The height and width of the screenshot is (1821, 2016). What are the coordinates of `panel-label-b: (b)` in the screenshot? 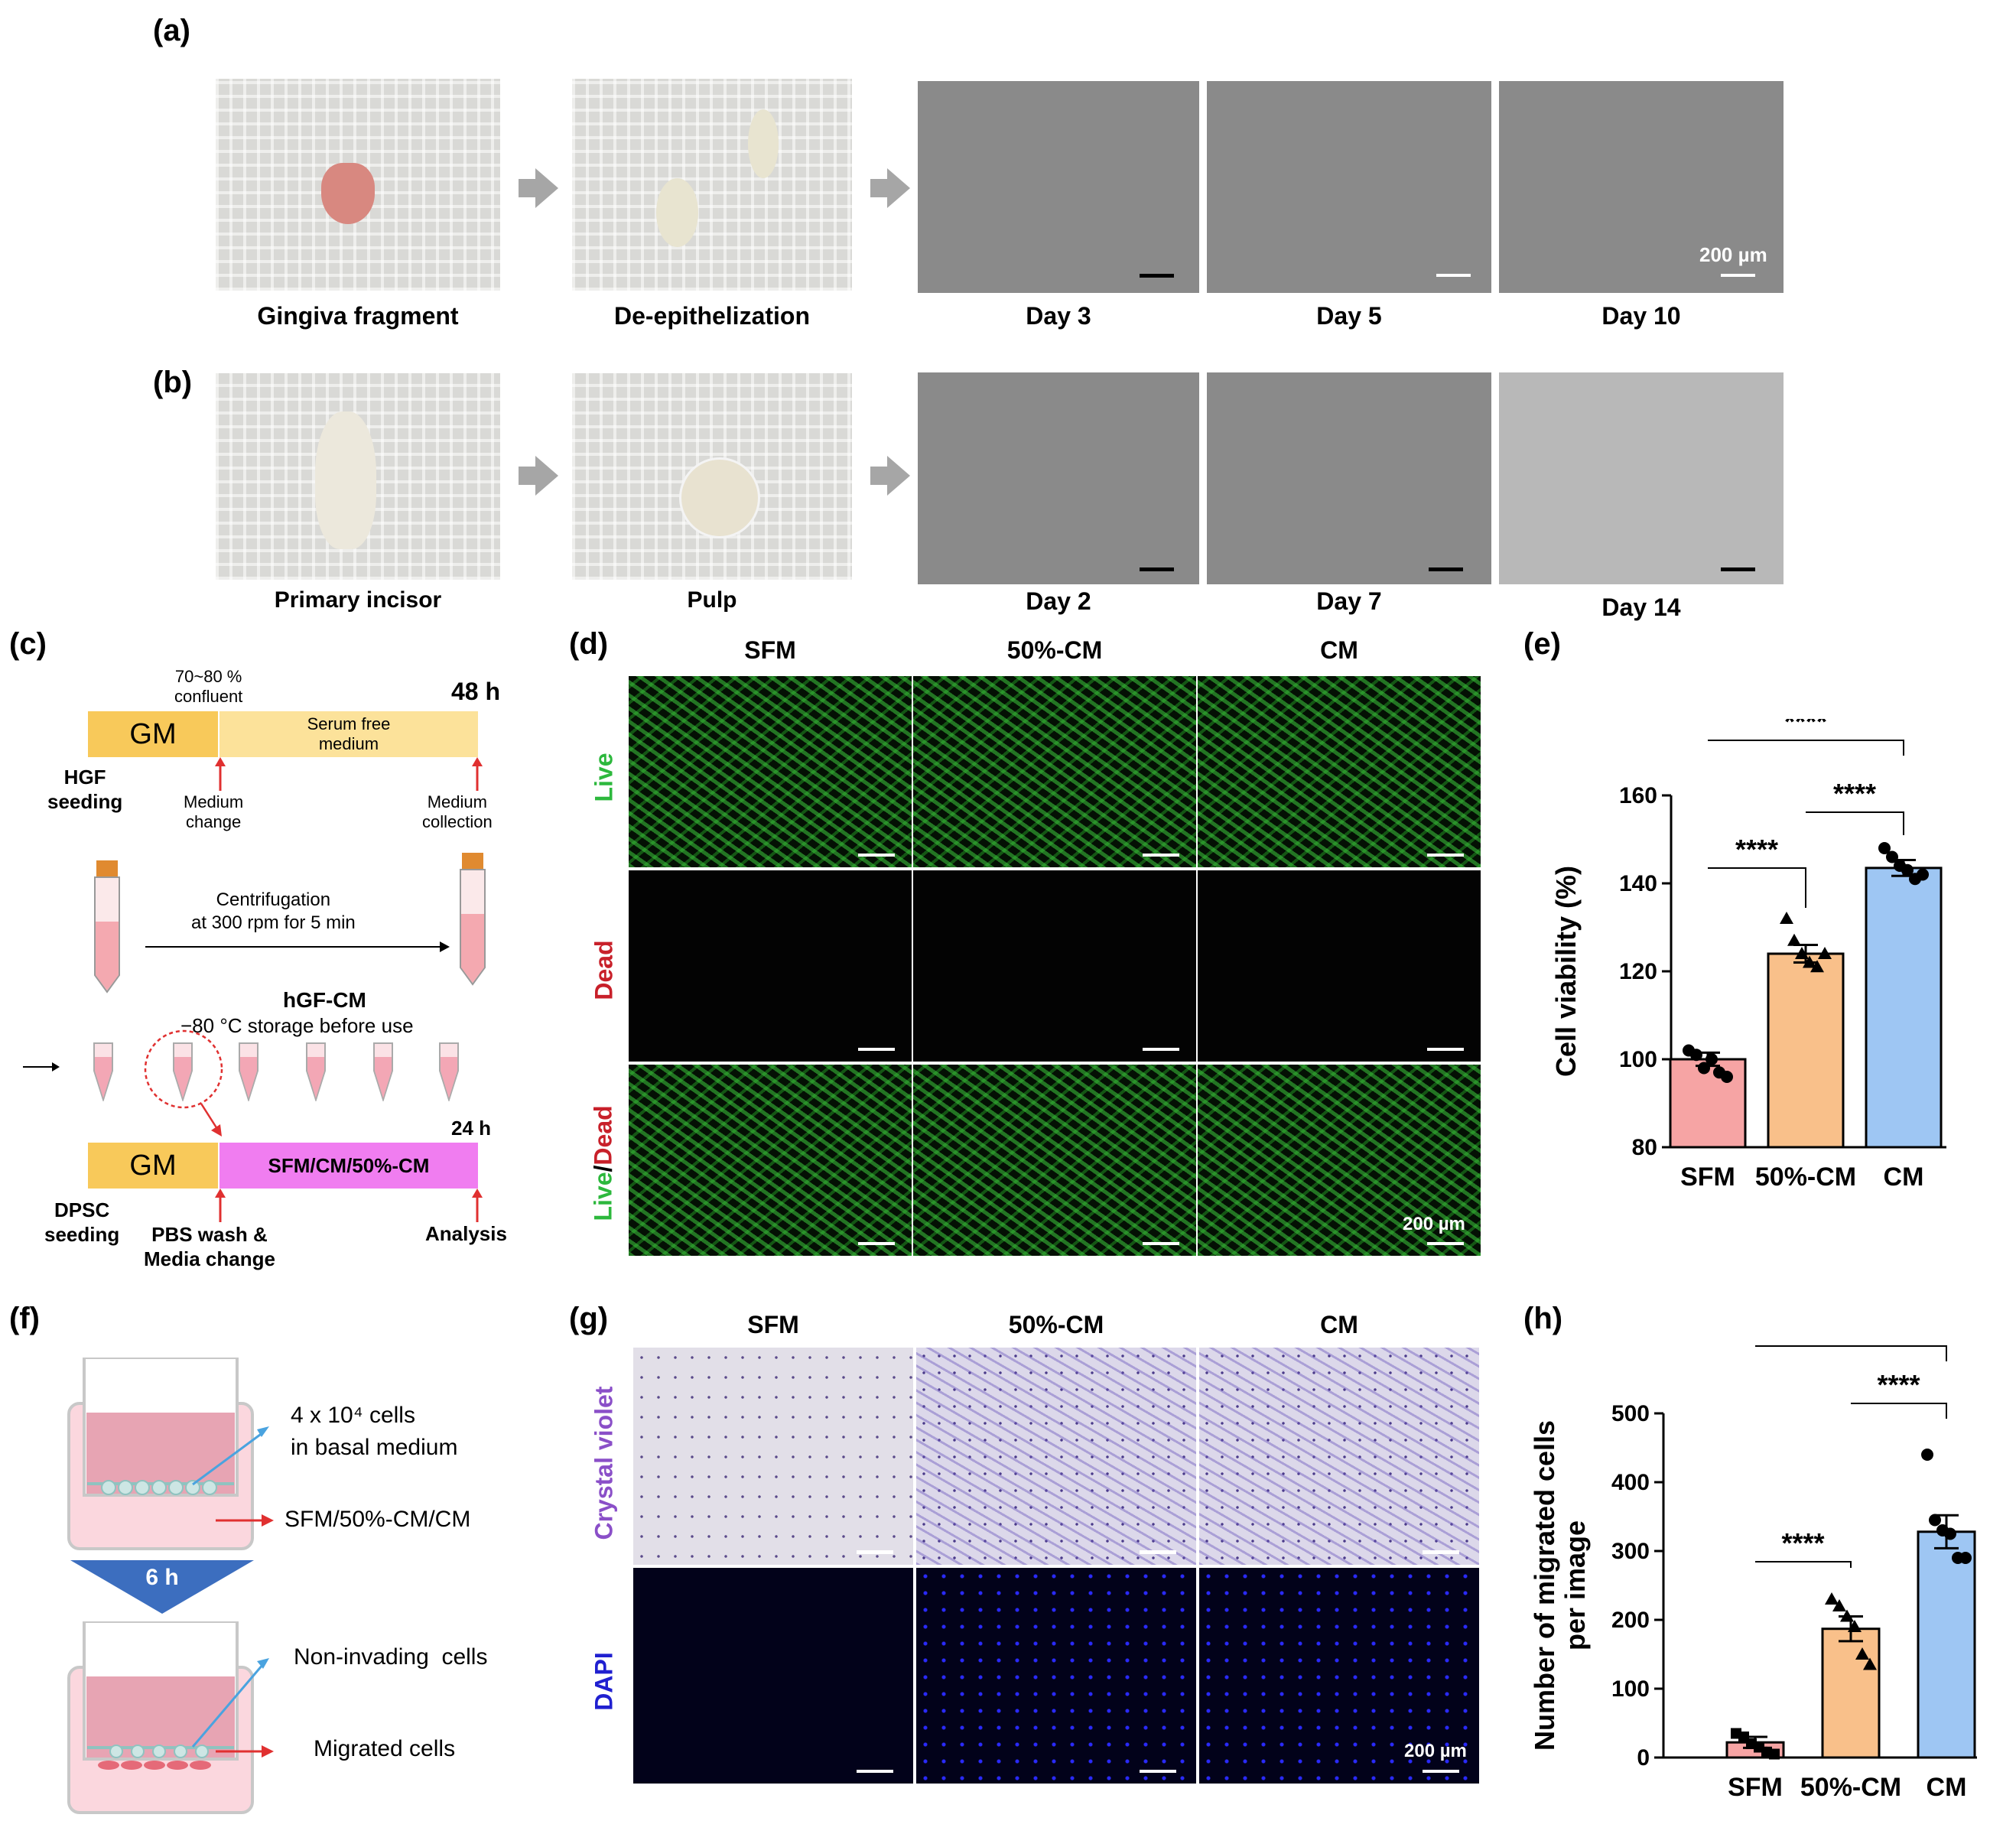 It's located at (173, 382).